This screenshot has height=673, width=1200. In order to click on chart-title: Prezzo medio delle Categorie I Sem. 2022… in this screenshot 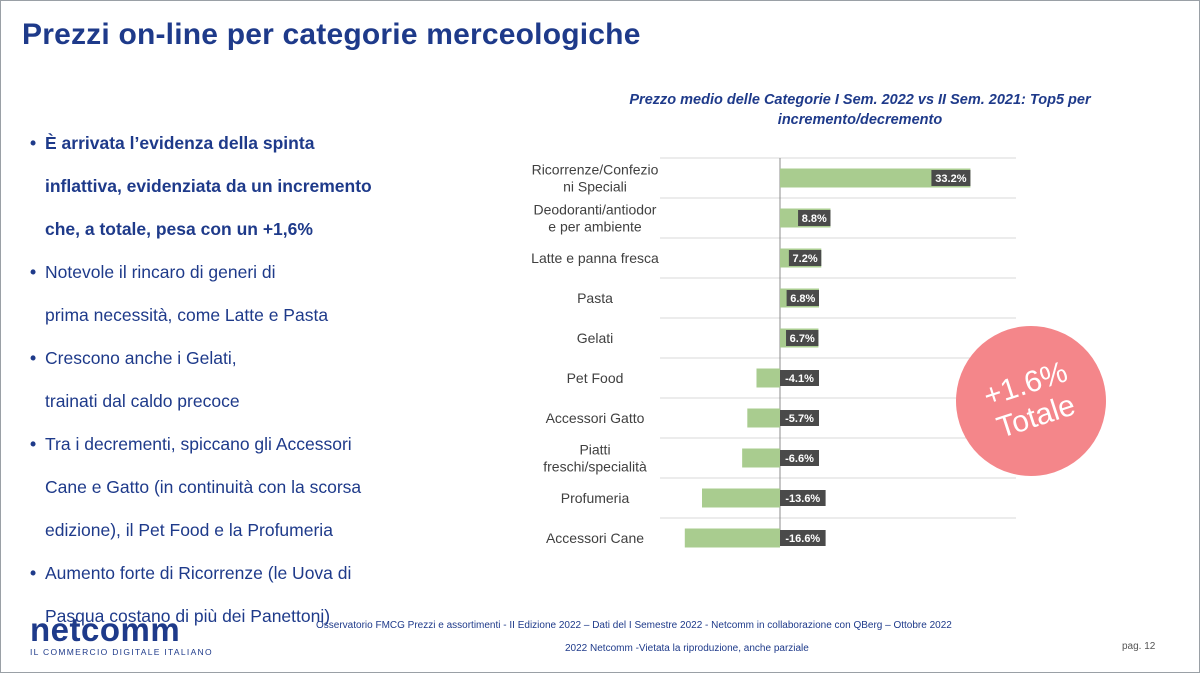, I will do `click(860, 110)`.